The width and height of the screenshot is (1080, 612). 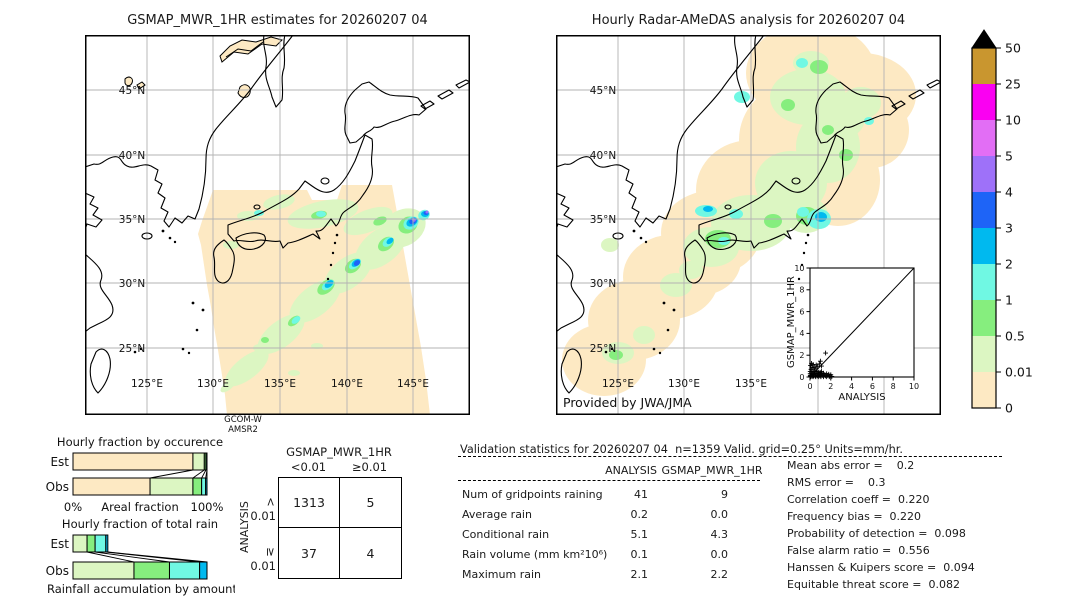 What do you see at coordinates (914, 386) in the screenshot?
I see `inset-x-tick-label: 10` at bounding box center [914, 386].